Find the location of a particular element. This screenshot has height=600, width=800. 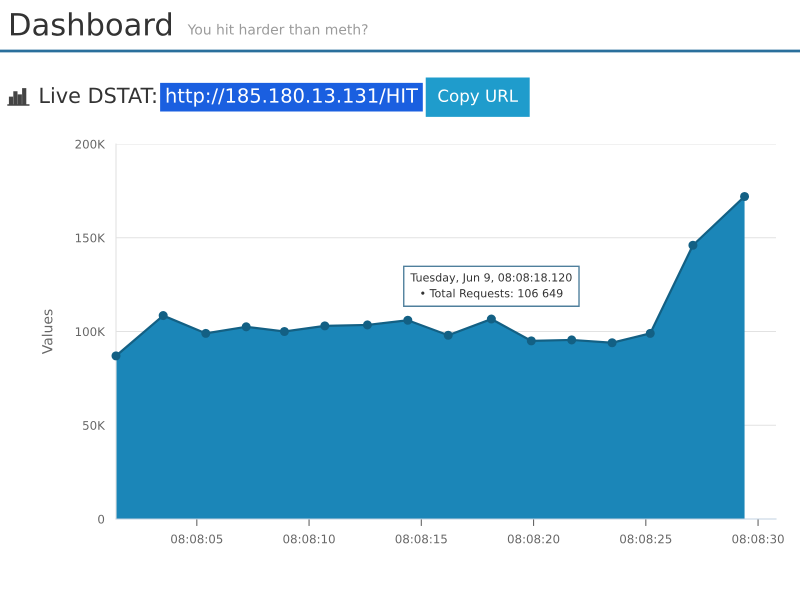

x-tick-label: 08:08:25 is located at coordinates (646, 539).